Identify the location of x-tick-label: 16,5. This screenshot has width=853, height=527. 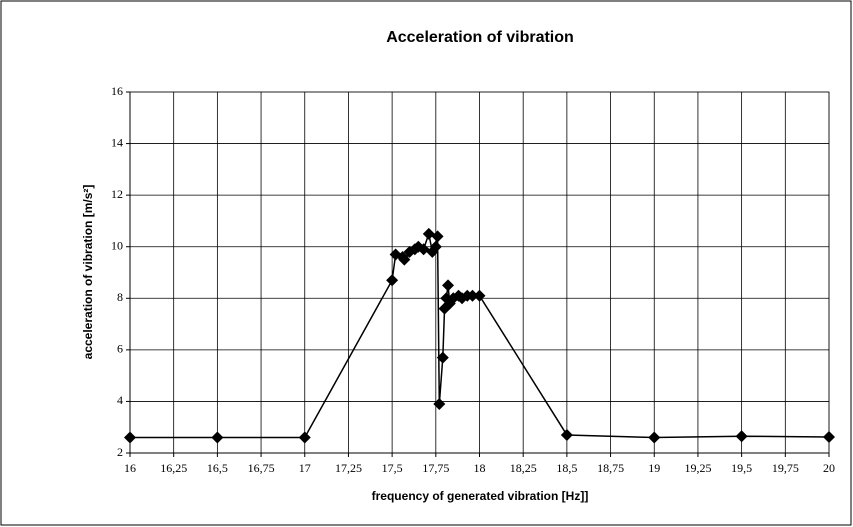
(217, 468).